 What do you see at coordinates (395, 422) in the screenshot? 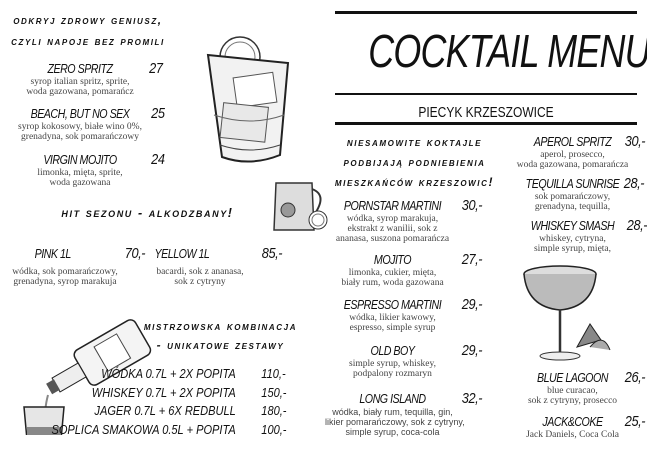
I see `item-desc: likier pomarańczowy, sok z cytryny,` at bounding box center [395, 422].